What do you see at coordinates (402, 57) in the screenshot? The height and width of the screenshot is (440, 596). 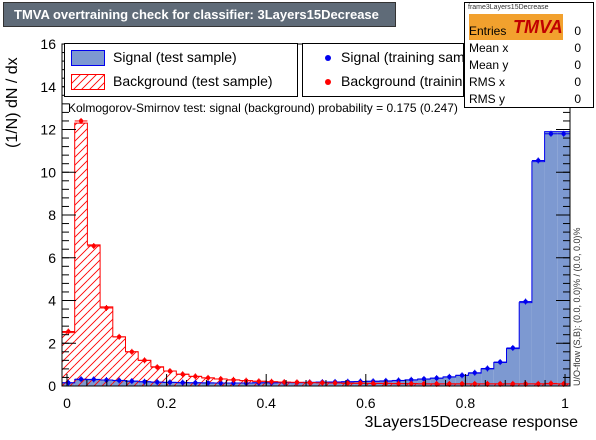 I see `legend-label: Signal (training sample)` at bounding box center [402, 57].